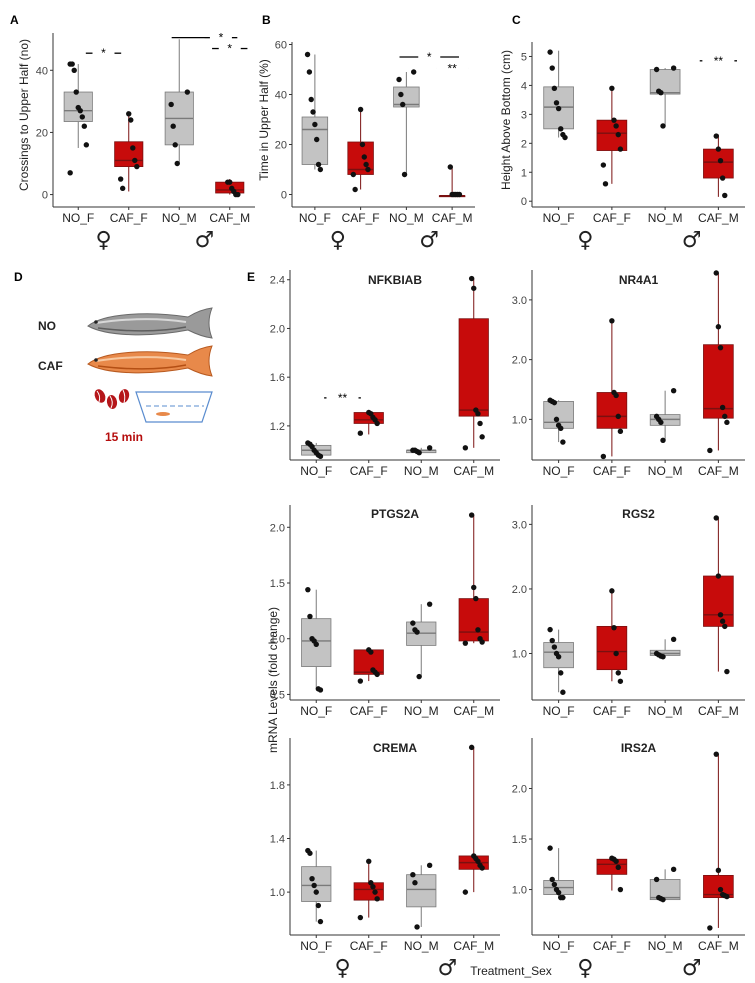 This screenshot has height=983, width=755. What do you see at coordinates (277, 329) in the screenshot?
I see `y-tick-label: 2.0` at bounding box center [277, 329].